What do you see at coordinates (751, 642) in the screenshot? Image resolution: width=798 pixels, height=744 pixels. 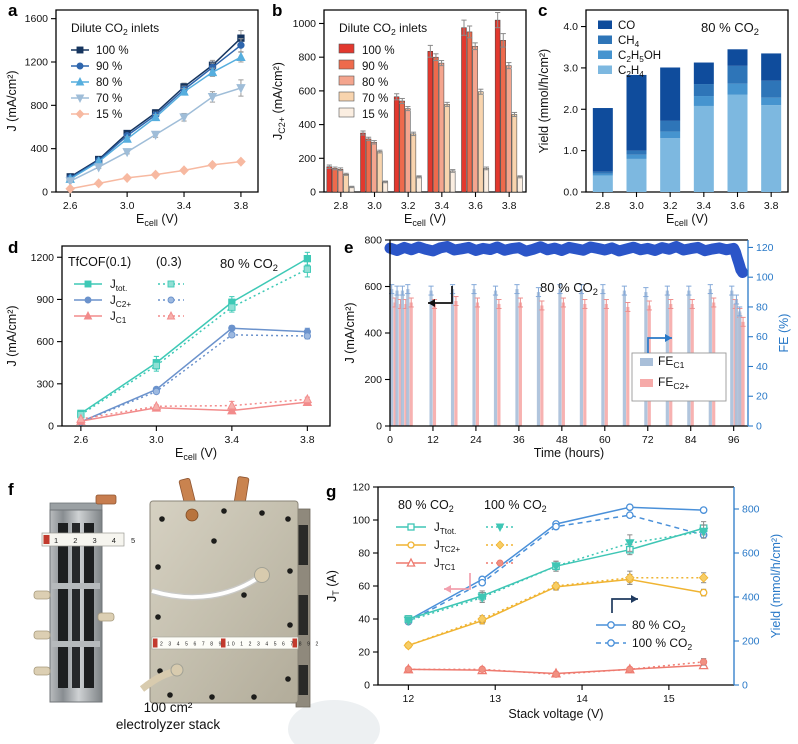 I see `svg-text: 200` at bounding box center [751, 642].